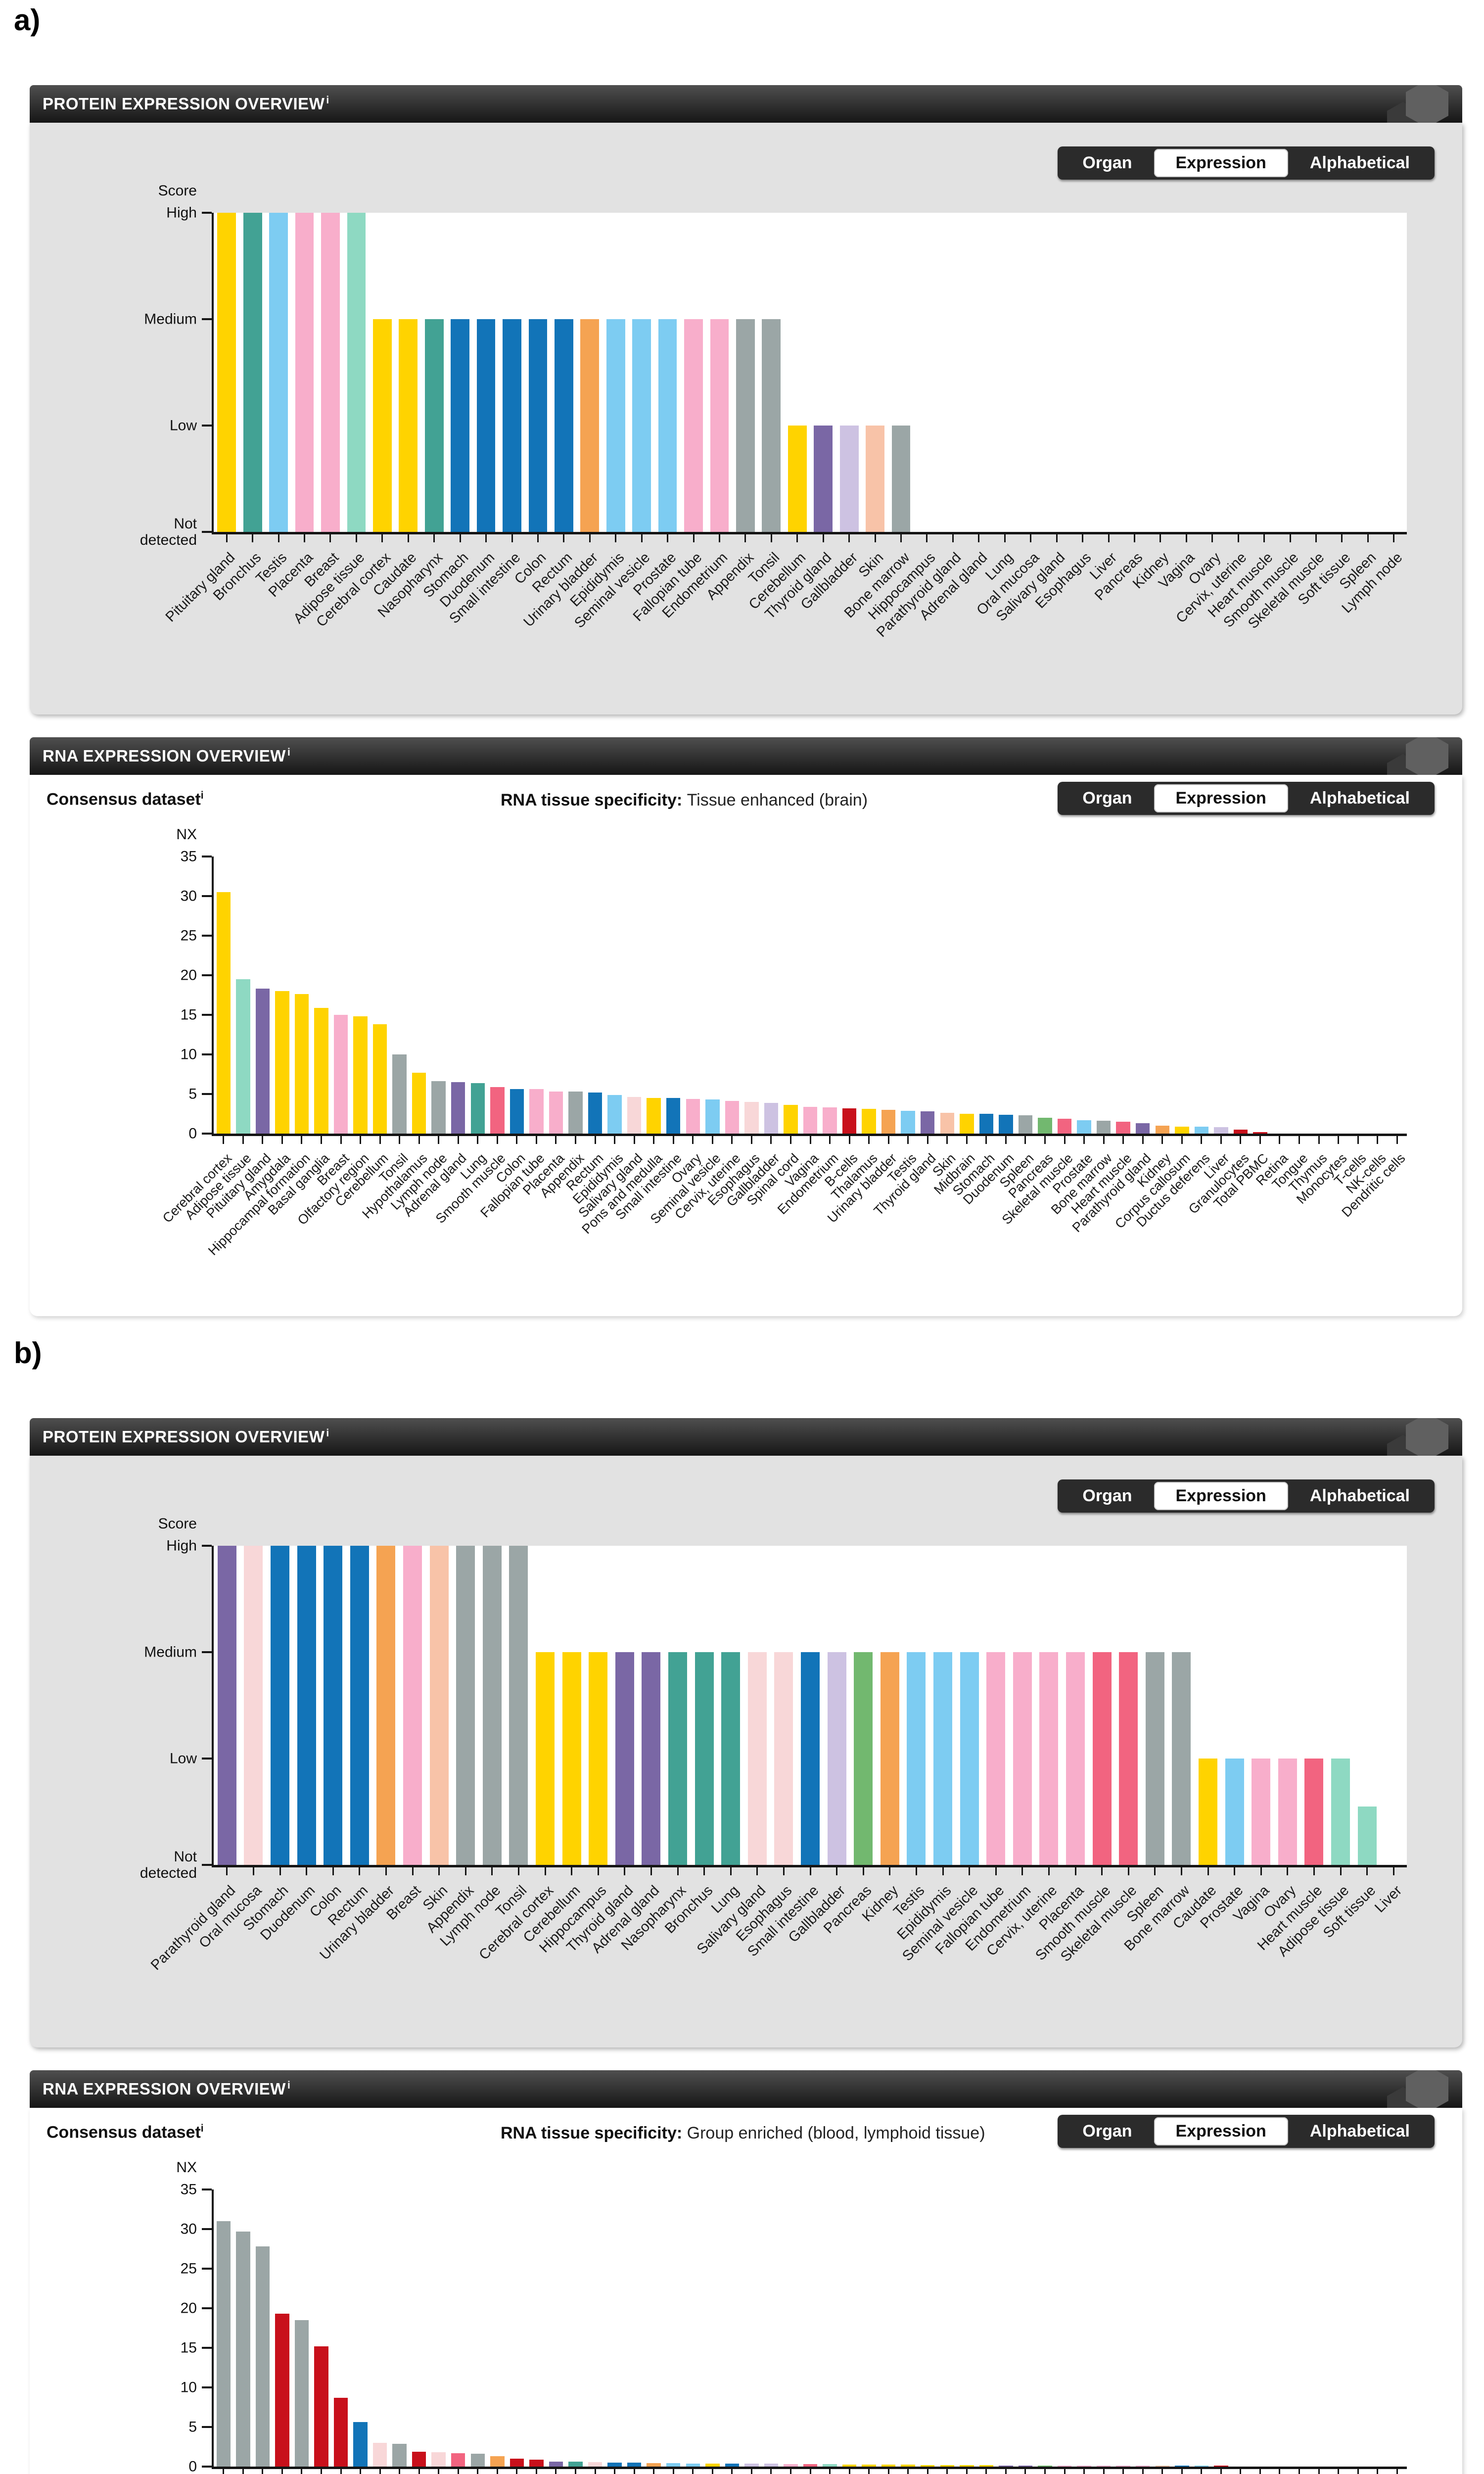 This screenshot has width=1484, height=2474. I want to click on chart-bar-amygdala, so click(908, 2466).